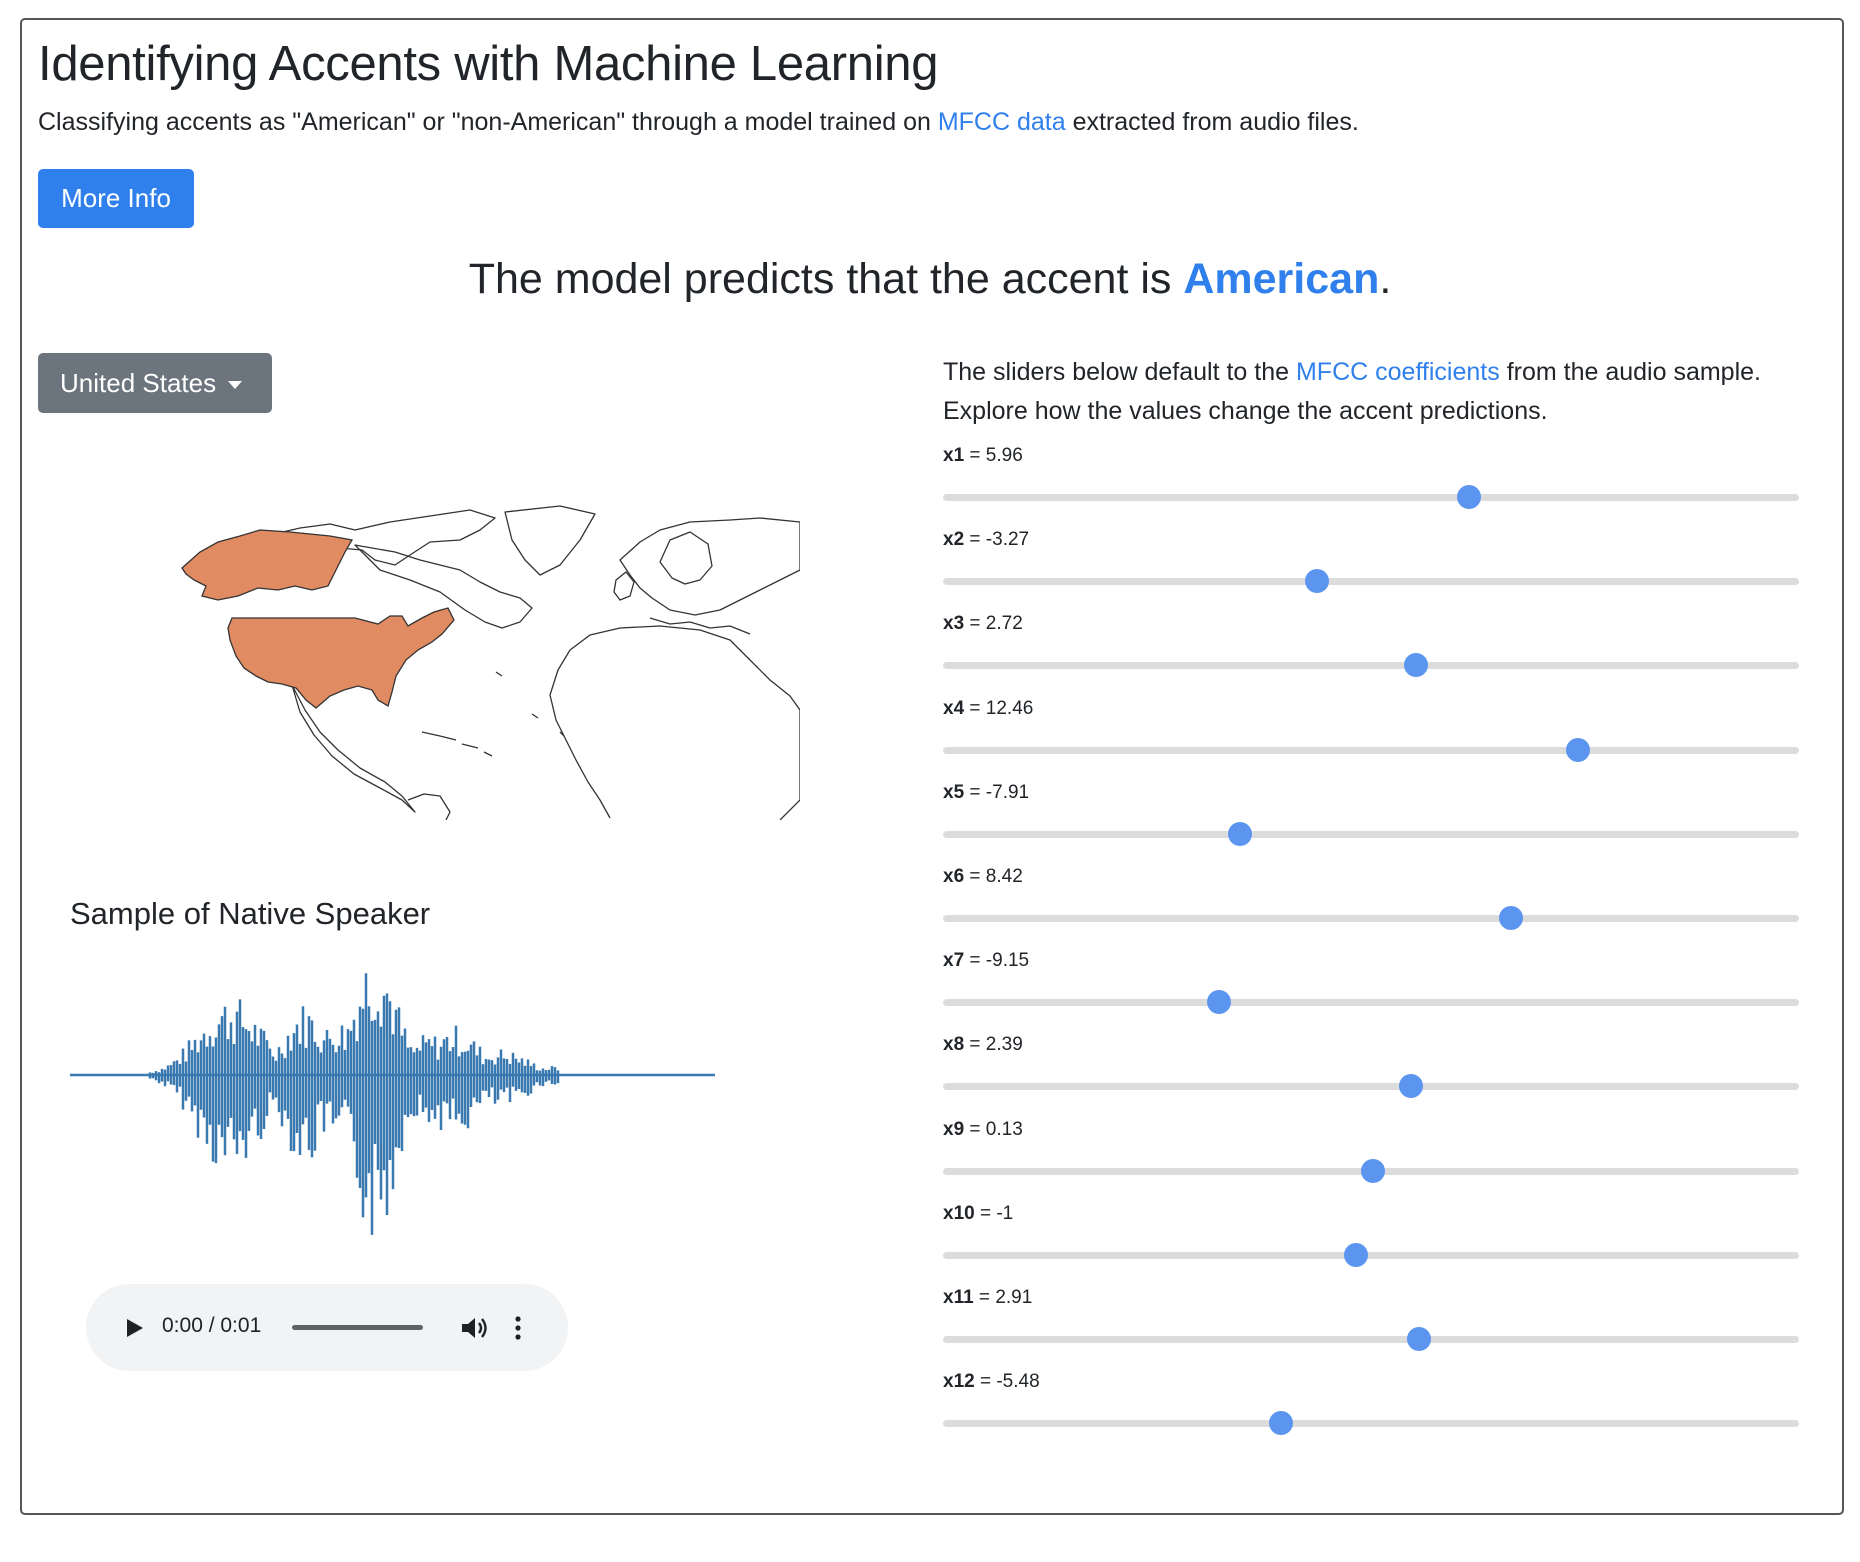 The width and height of the screenshot is (1860, 1562). What do you see at coordinates (429, 806) in the screenshot?
I see `map-coastline-southamerica` at bounding box center [429, 806].